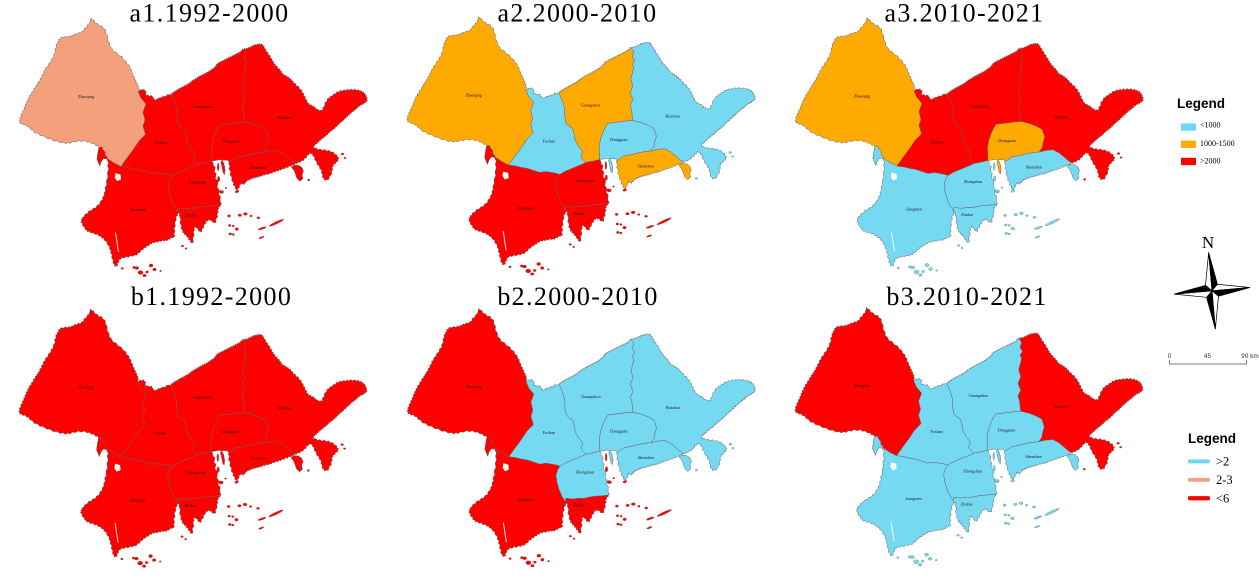 The width and height of the screenshot is (1259, 582). What do you see at coordinates (211, 296) in the screenshot?
I see `svg-text: b1.1992-2000` at bounding box center [211, 296].